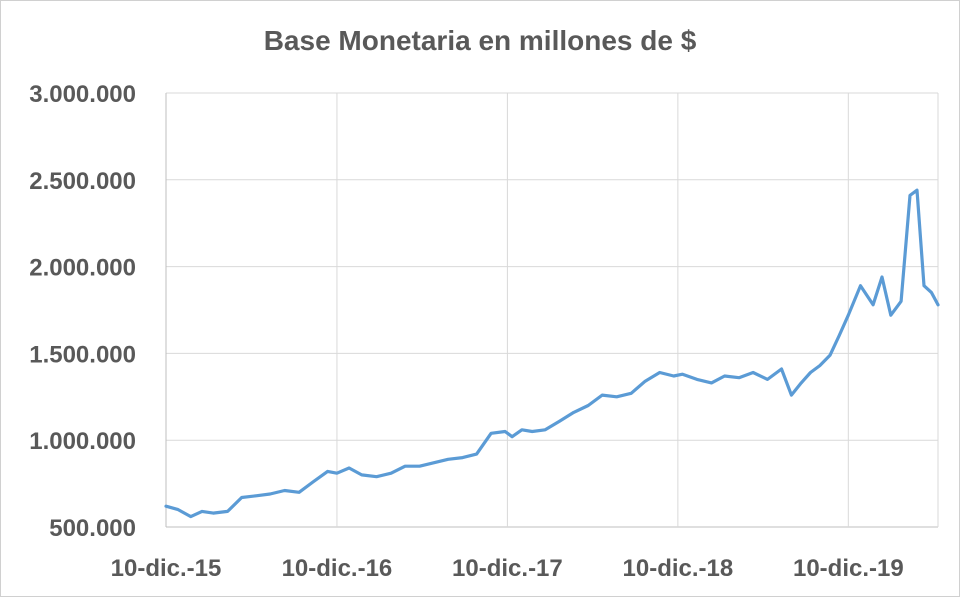 This screenshot has width=960, height=597. Describe the element at coordinates (82, 354) in the screenshot. I see `y-tick-label: 1.500.000` at that location.